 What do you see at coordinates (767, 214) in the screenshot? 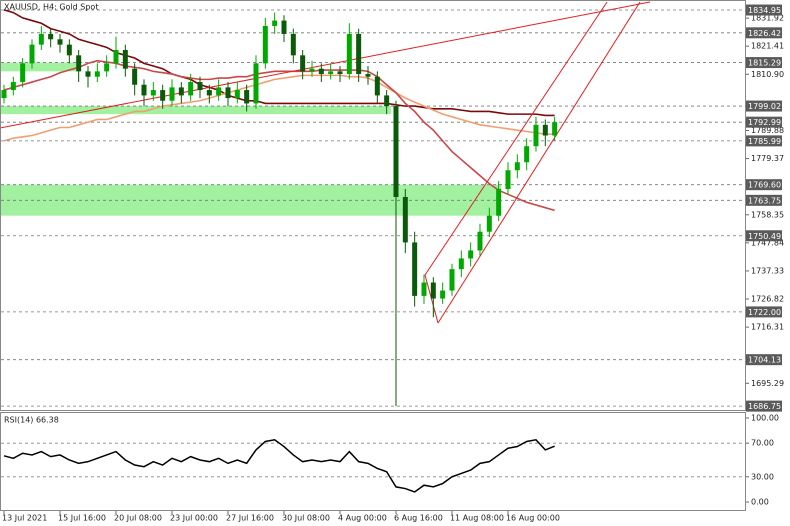
I see `y-tick-label: 1758.35` at bounding box center [767, 214].